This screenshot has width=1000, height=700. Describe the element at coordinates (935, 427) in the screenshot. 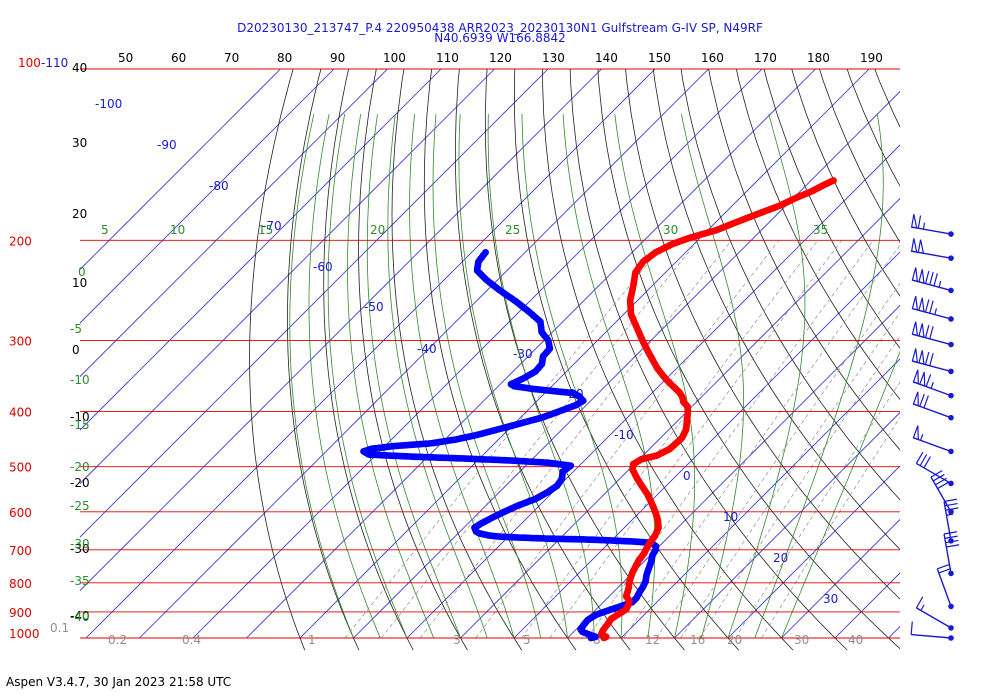

I see `wind-barbs` at that location.